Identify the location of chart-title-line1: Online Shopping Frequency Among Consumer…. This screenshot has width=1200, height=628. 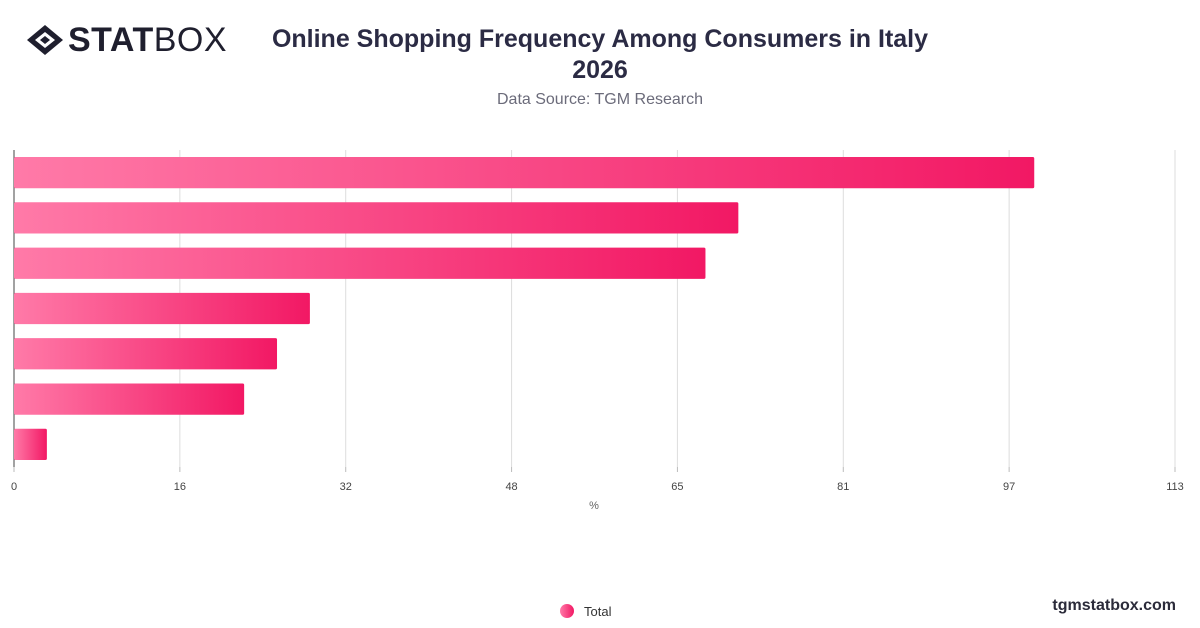
(600, 39).